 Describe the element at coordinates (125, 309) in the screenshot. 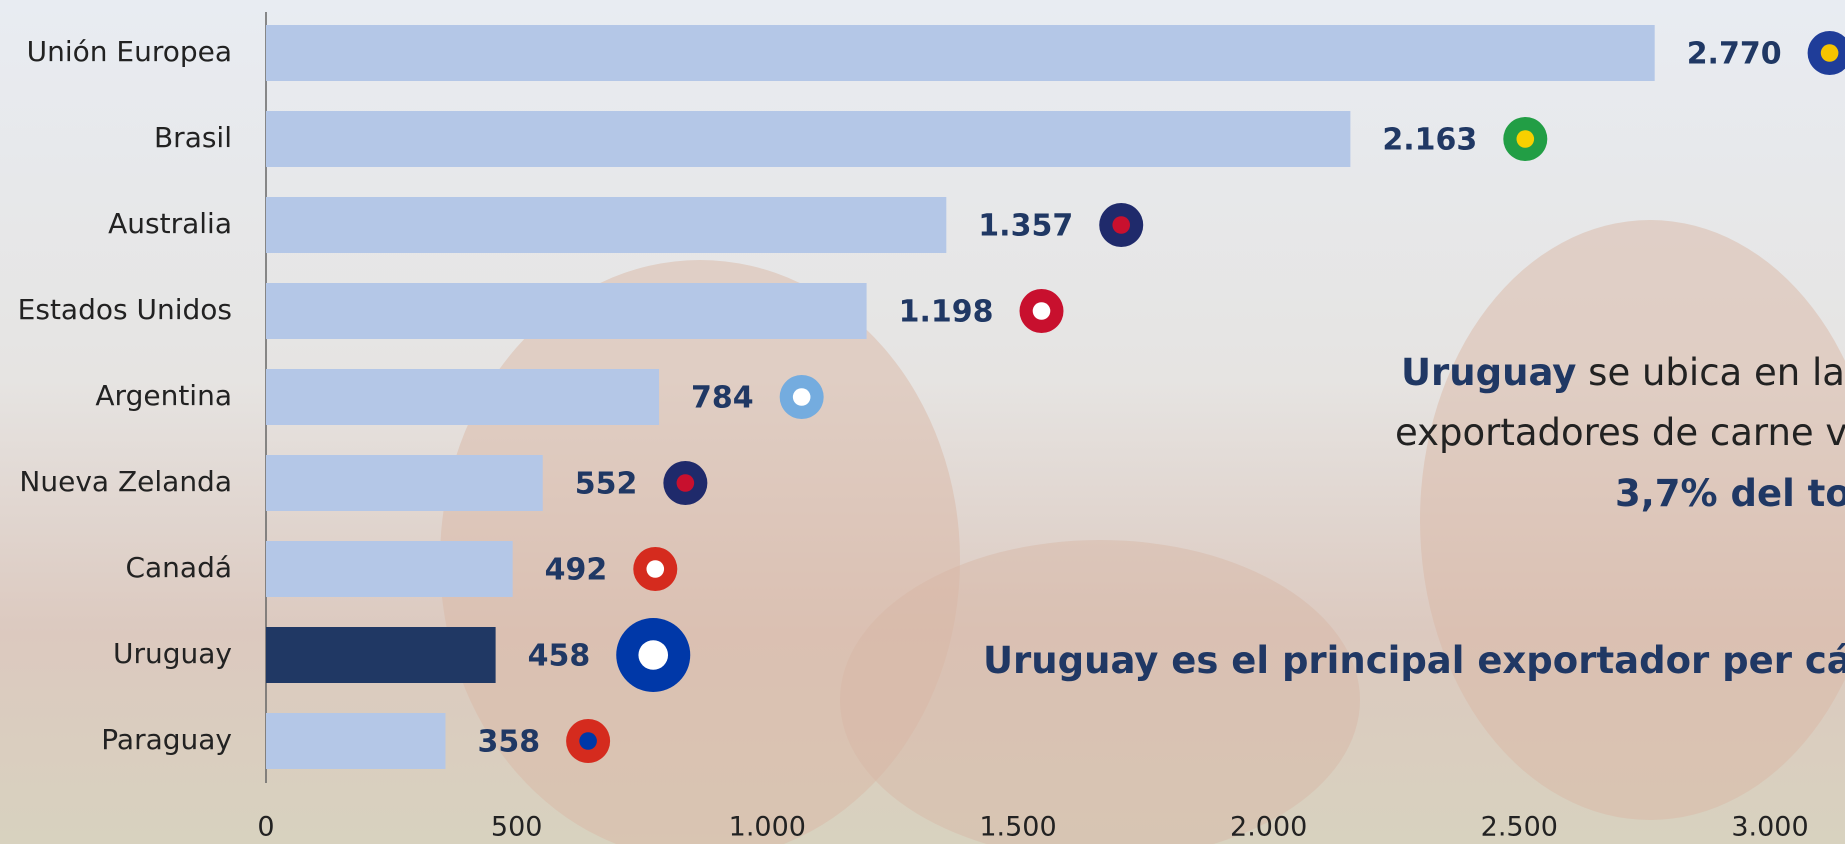

I see `y-tick-label: Estados Unidos` at that location.